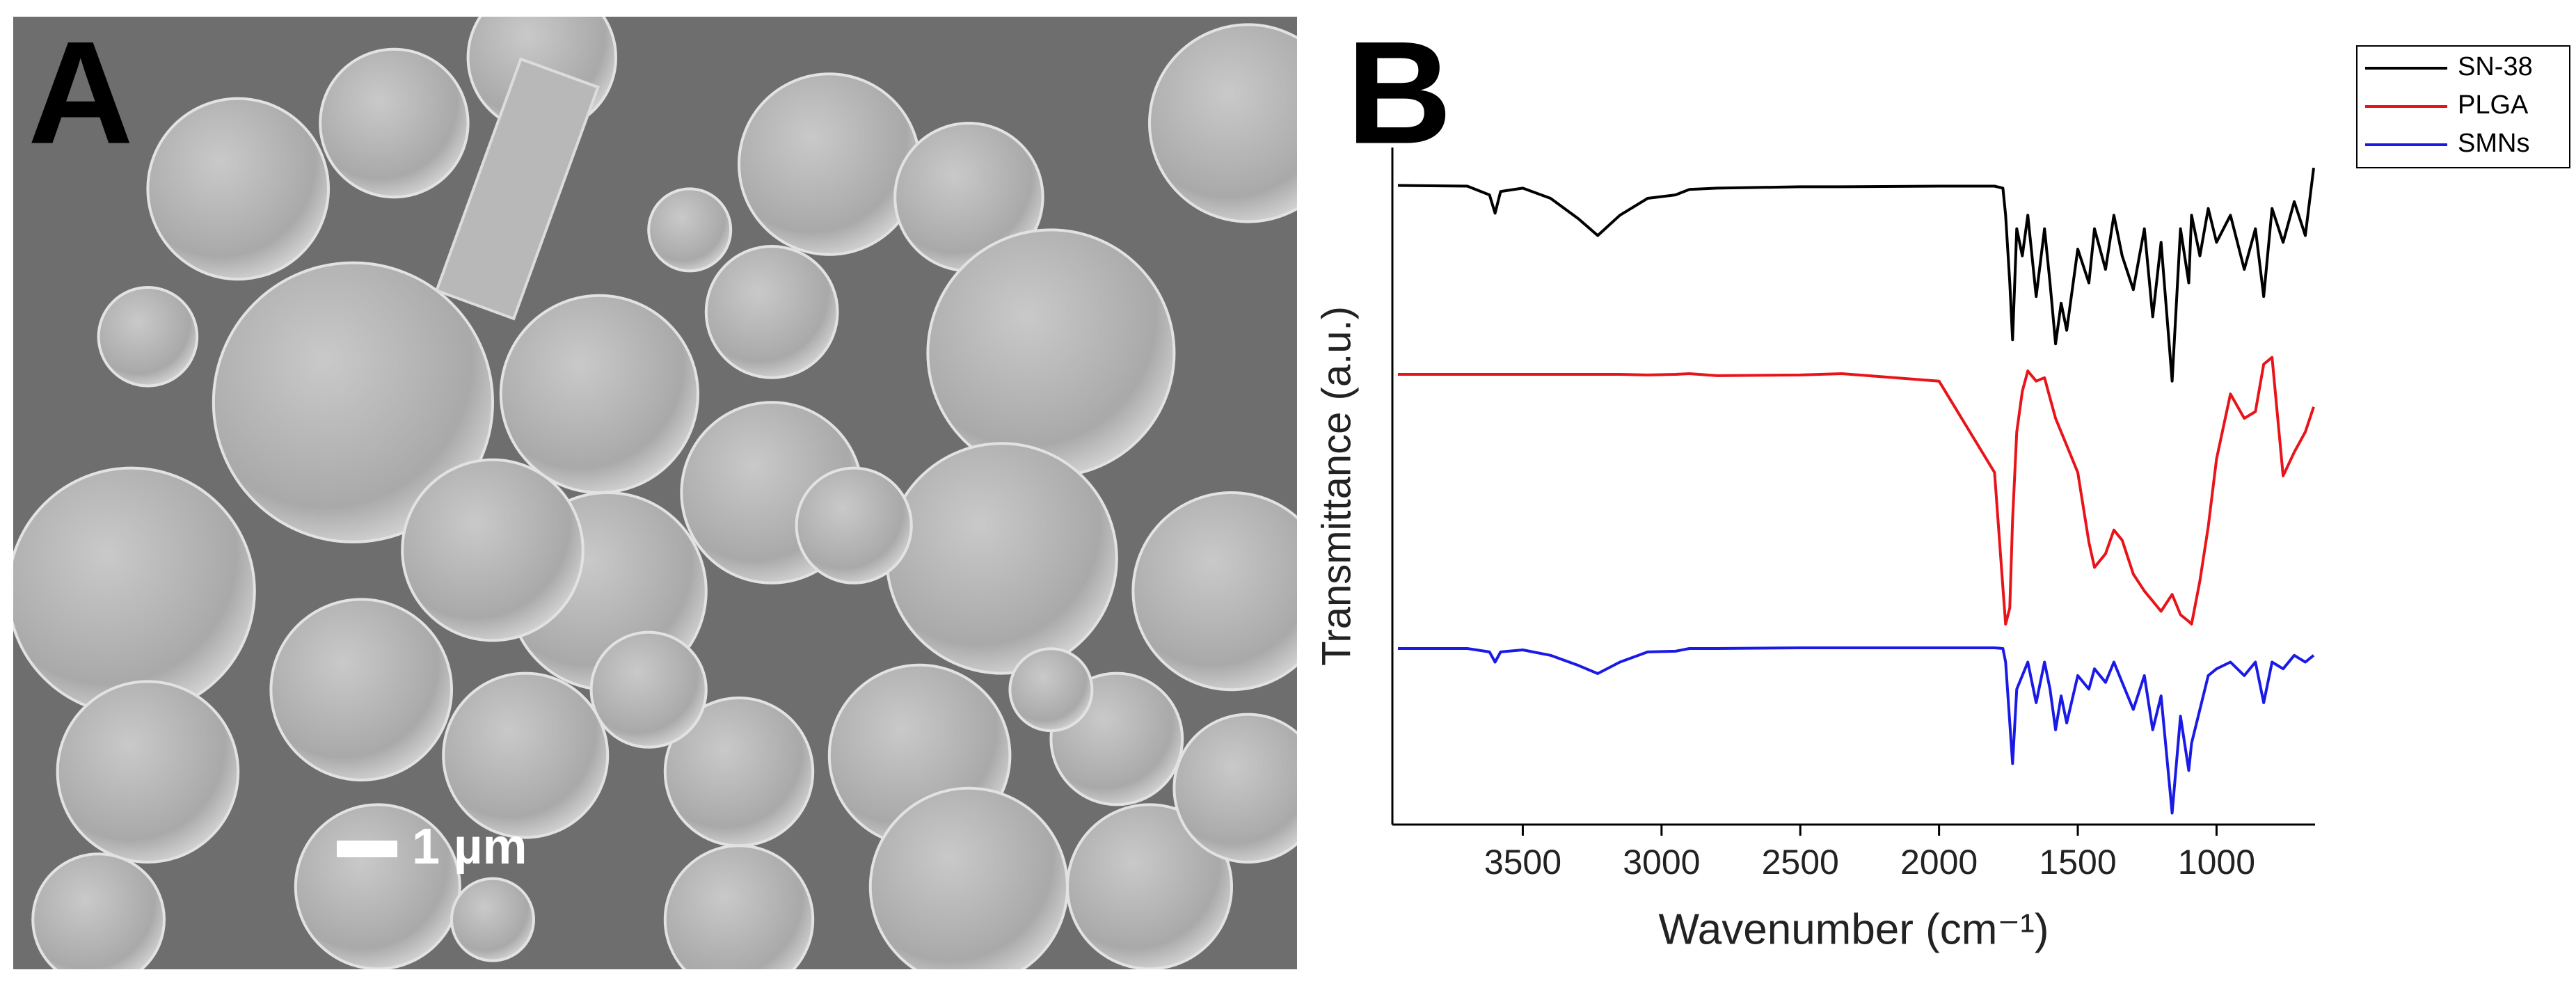 The image size is (2576, 986). Describe the element at coordinates (367, 849) in the screenshot. I see `scale-bar` at that location.